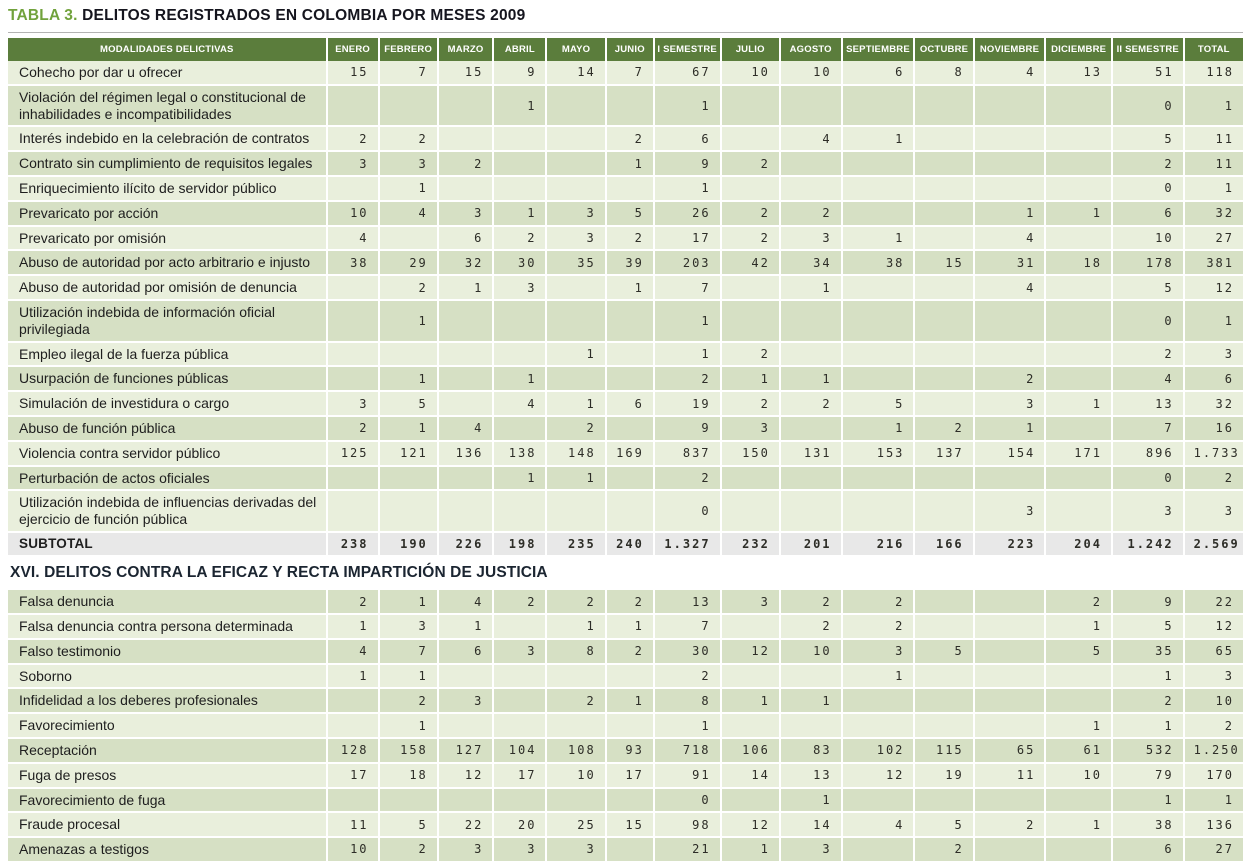 This screenshot has height=863, width=1251. What do you see at coordinates (687, 825) in the screenshot?
I see `cell-value: 98` at bounding box center [687, 825].